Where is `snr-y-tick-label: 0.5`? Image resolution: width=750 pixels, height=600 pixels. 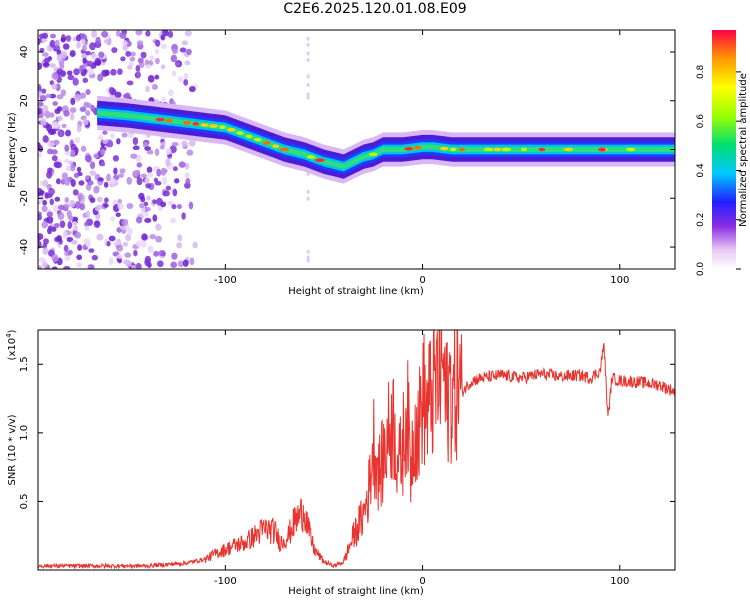 snr-y-tick-label: 0.5 is located at coordinates (24, 501).